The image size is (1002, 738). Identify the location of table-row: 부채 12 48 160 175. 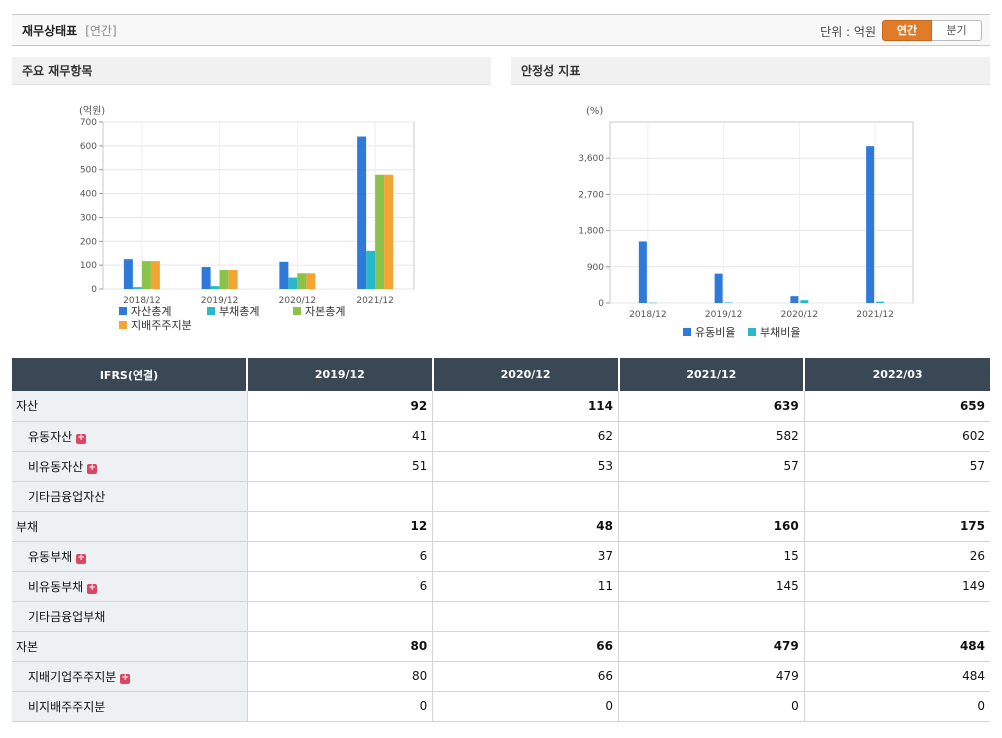
(501, 526).